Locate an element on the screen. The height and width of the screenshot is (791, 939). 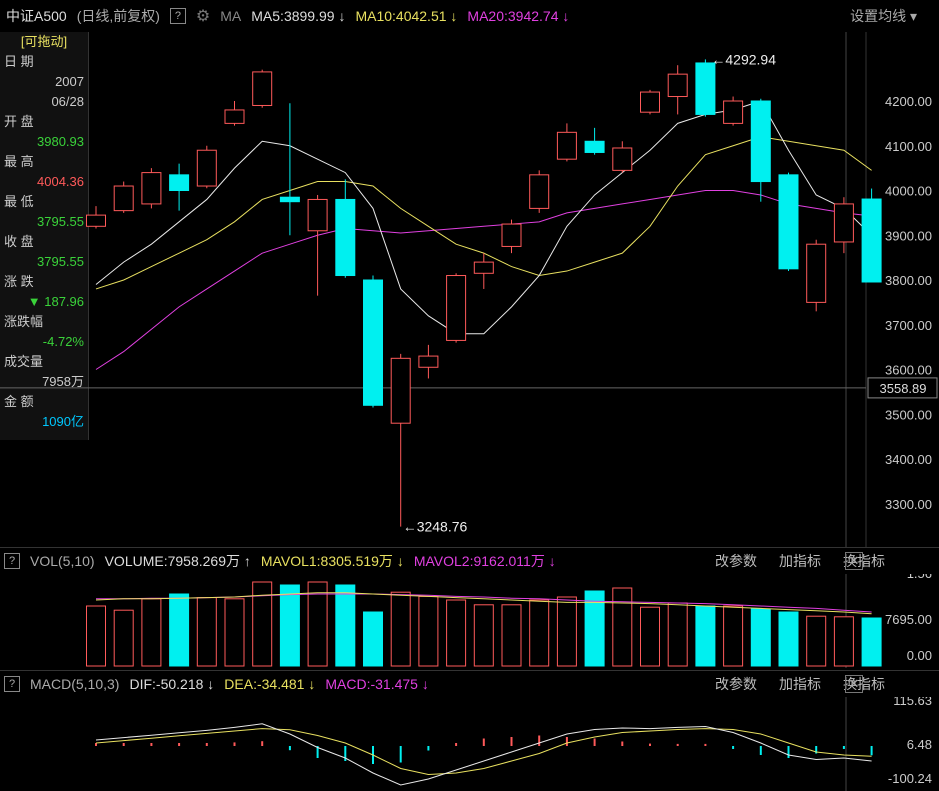
open-value: 3980.93 is located at coordinates (60, 141).